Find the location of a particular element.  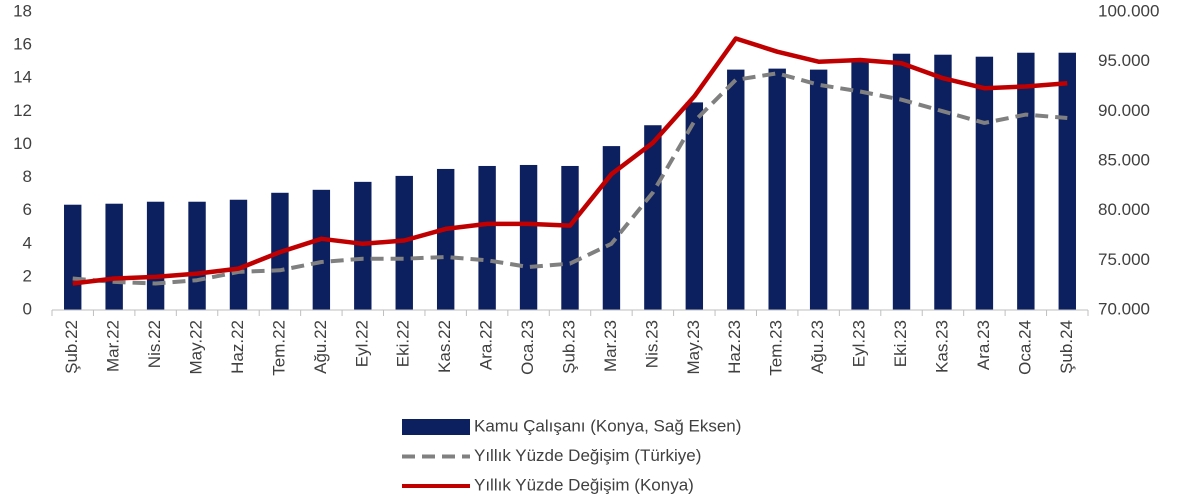

x-tick-label: Nis.23 is located at coordinates (651, 344).